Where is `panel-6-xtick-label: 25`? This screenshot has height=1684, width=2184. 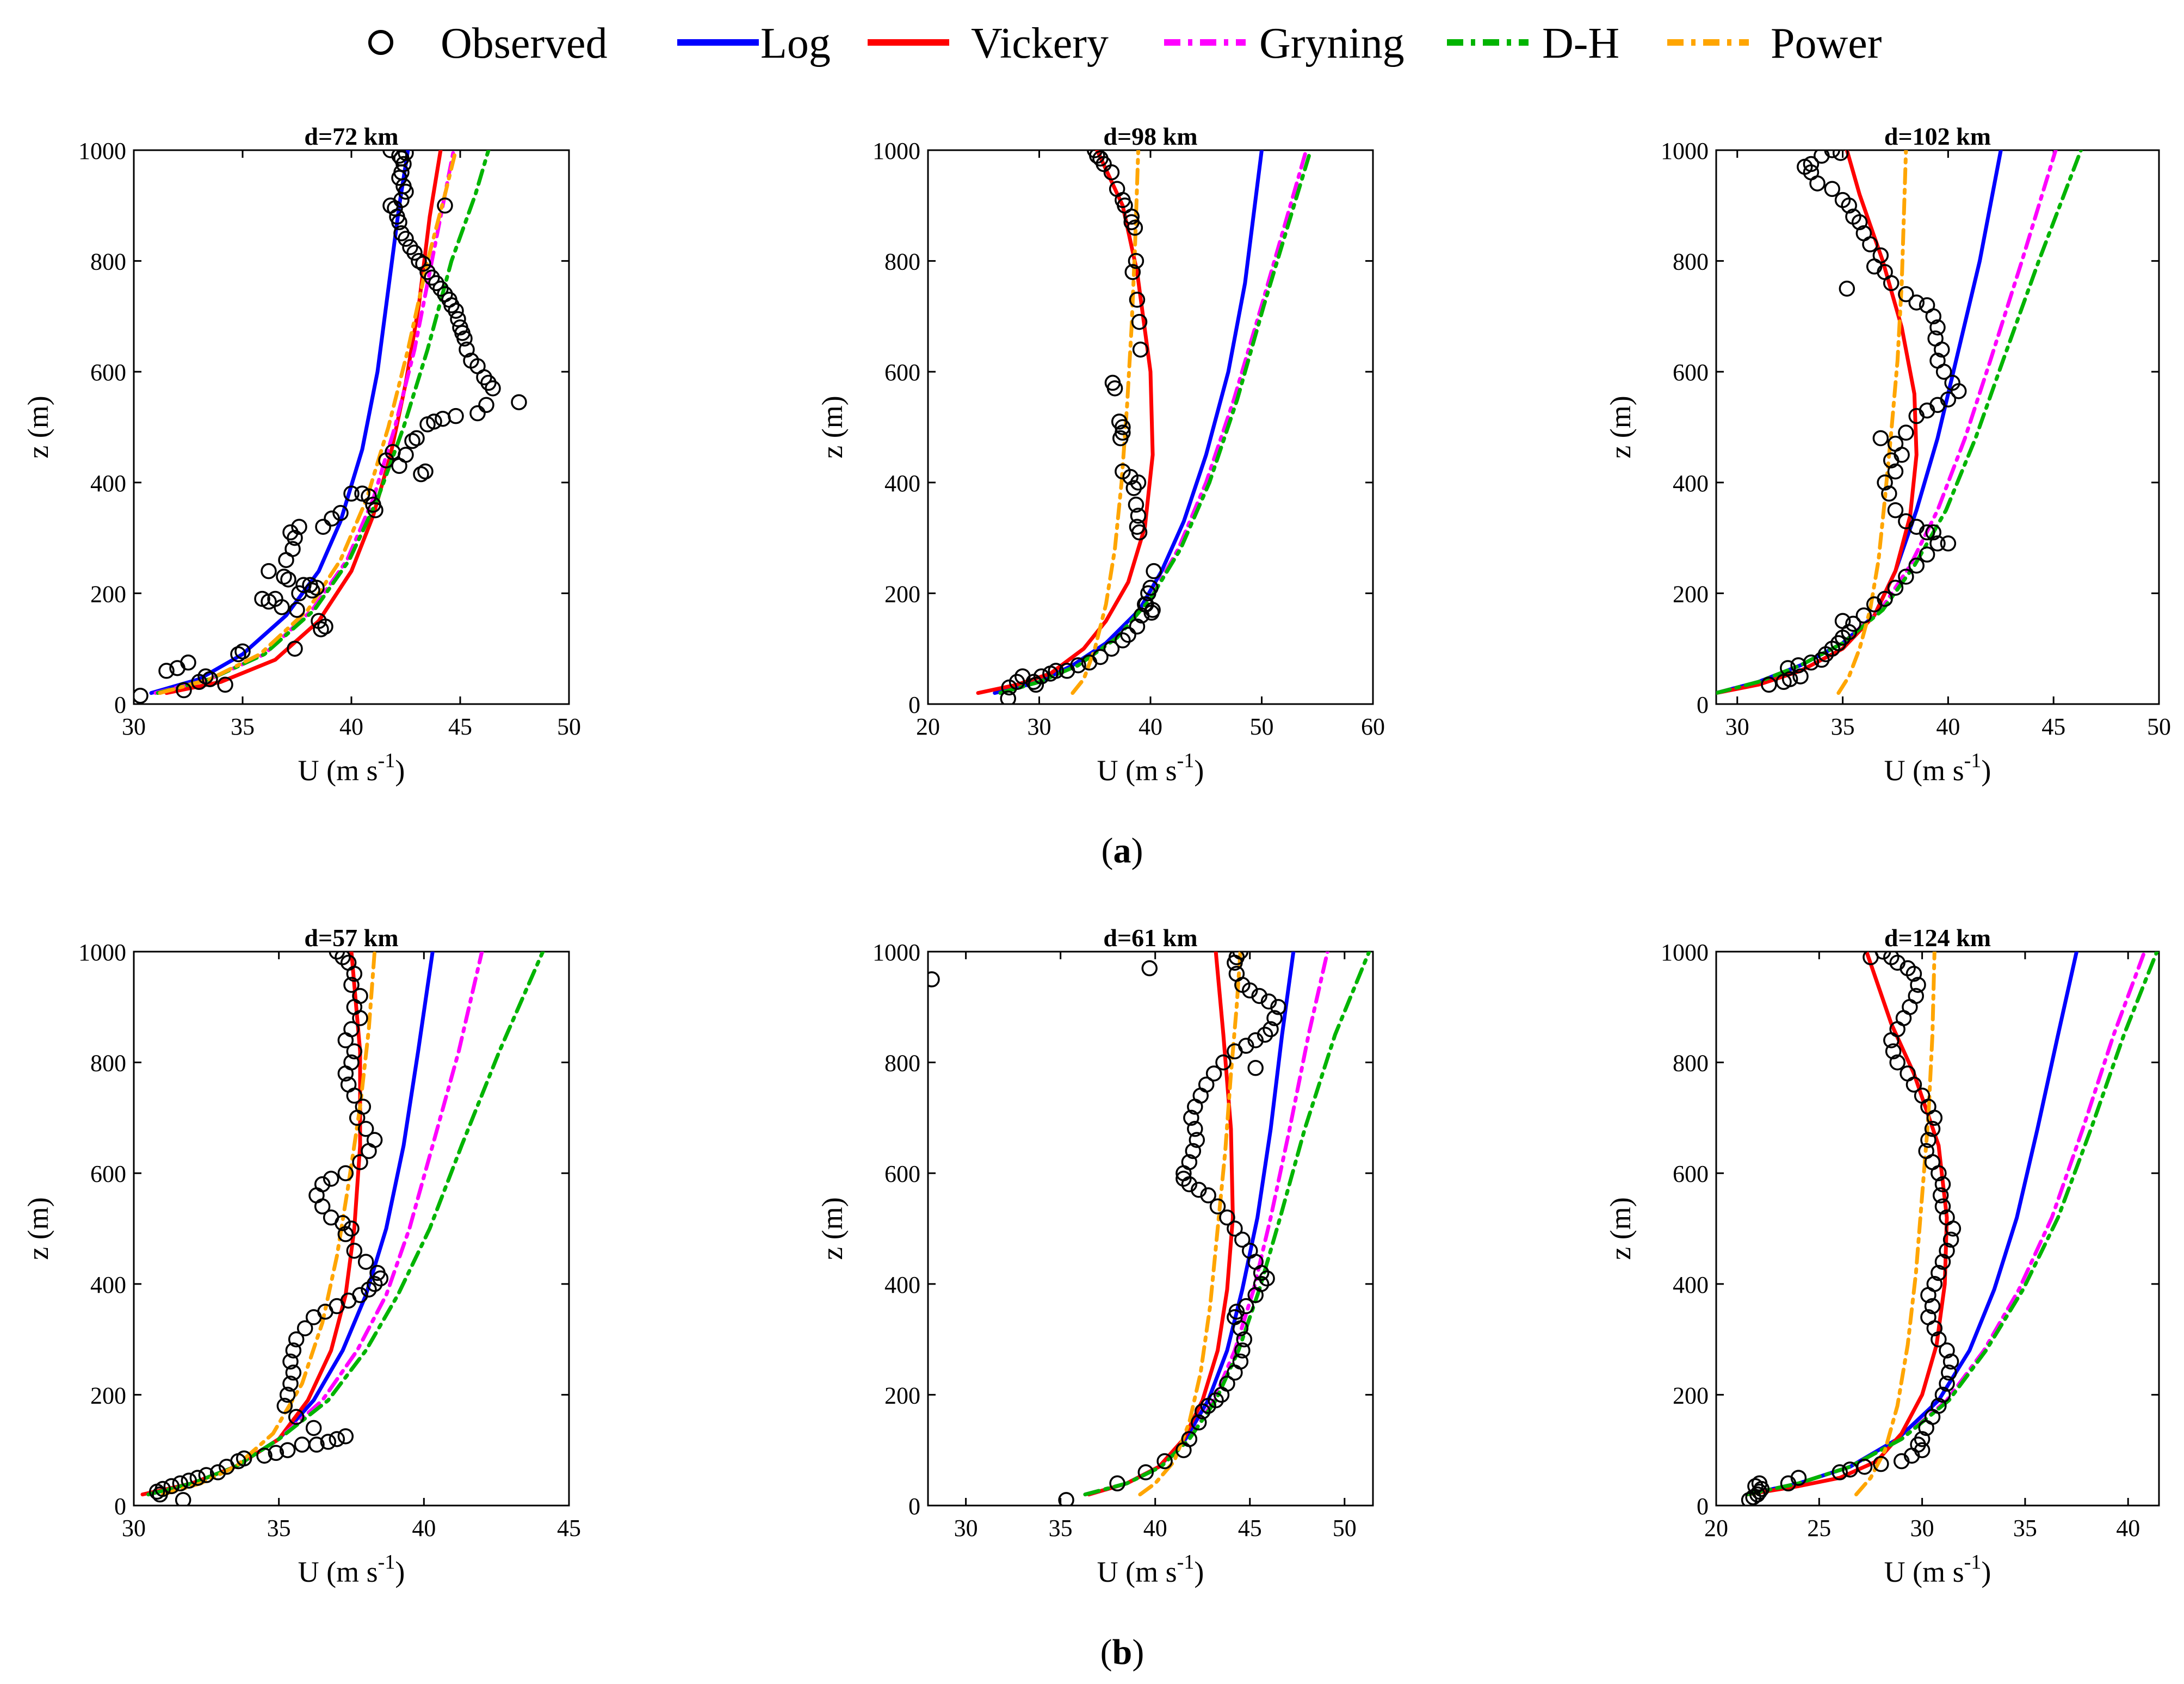
panel-6-xtick-label: 25 is located at coordinates (1819, 1528).